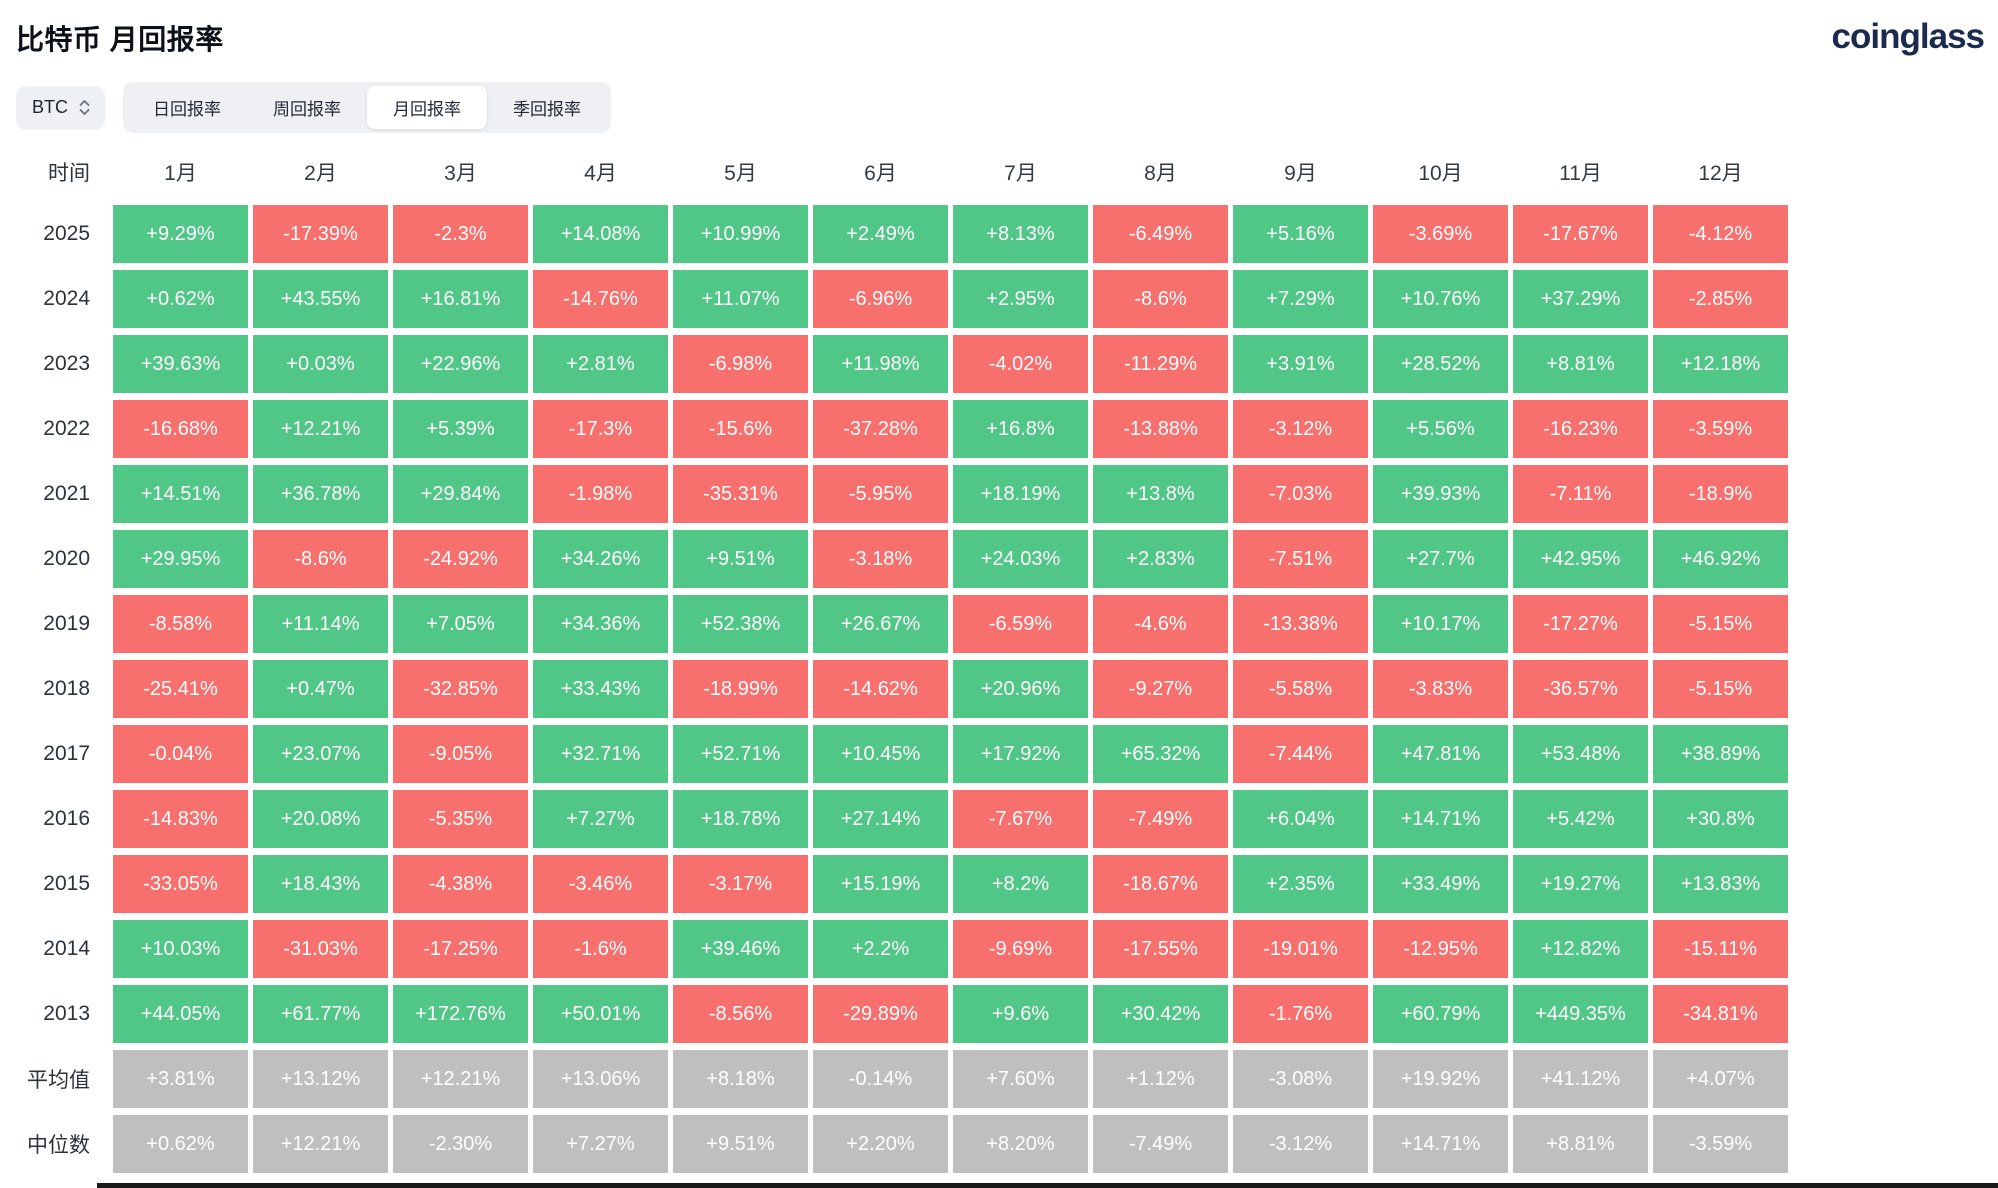 Image resolution: width=1998 pixels, height=1188 pixels. What do you see at coordinates (1580, 494) in the screenshot?
I see `return-cell: -7.11%` at bounding box center [1580, 494].